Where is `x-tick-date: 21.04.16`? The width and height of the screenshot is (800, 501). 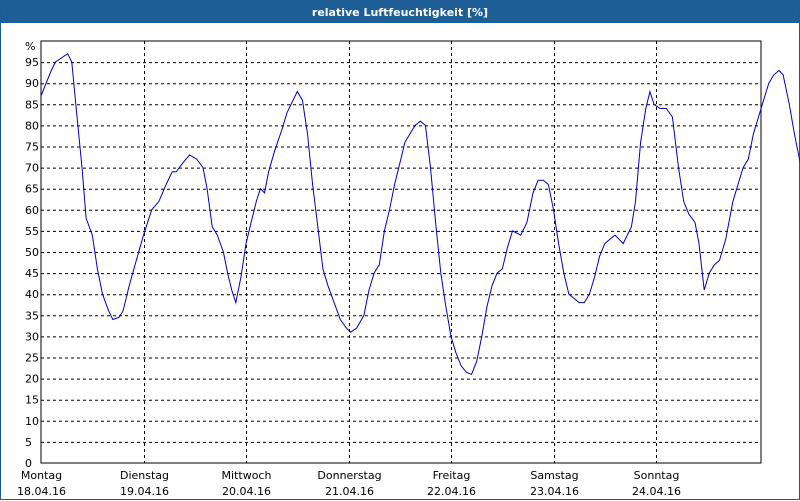
x-tick-date: 21.04.16 is located at coordinates (349, 491).